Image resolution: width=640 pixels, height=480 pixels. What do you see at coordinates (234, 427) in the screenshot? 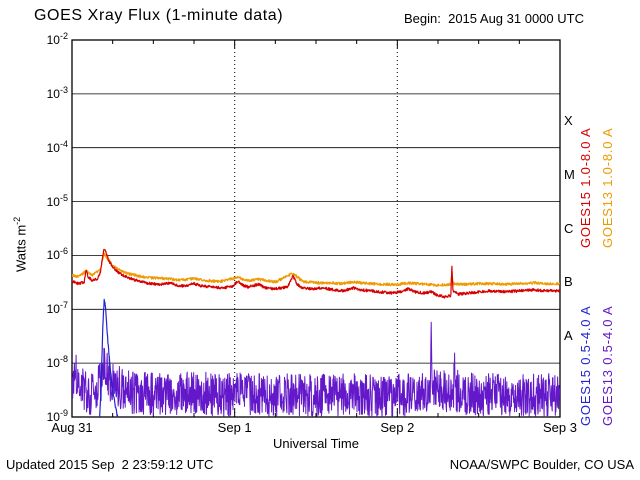
I see `x-tick-label-sep-1: Sep 1` at bounding box center [234, 427].